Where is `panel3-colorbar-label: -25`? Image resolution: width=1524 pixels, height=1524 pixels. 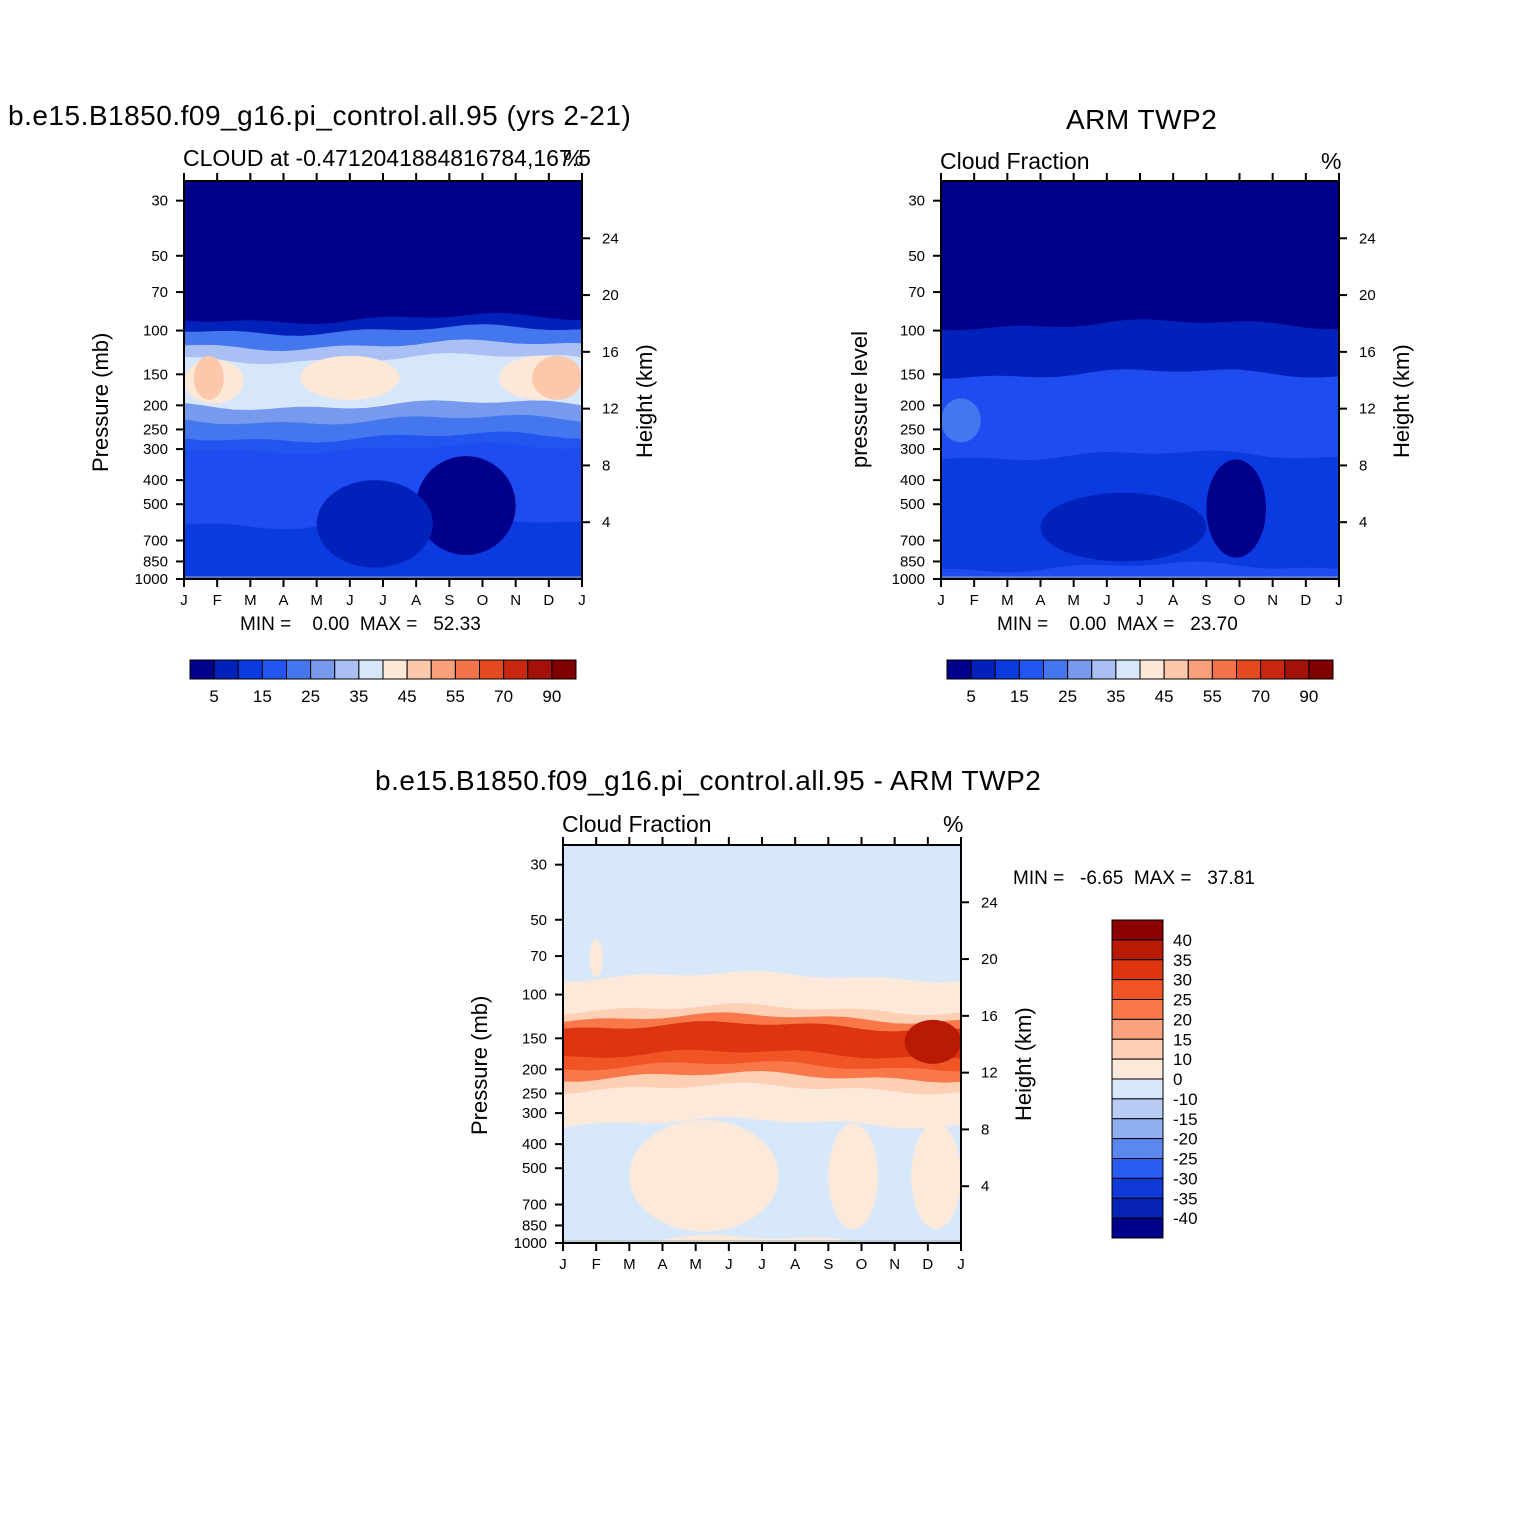 panel3-colorbar-label: -25 is located at coordinates (1185, 1159).